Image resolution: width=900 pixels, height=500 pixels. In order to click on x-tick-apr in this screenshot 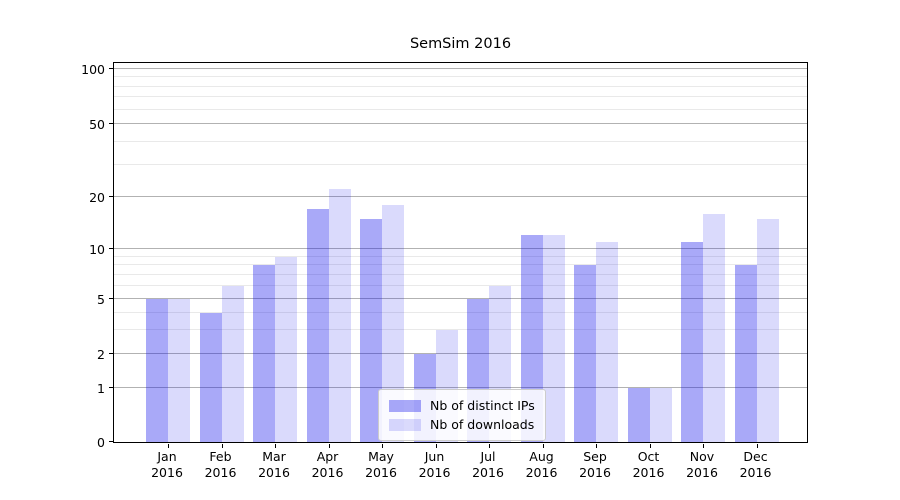, I will do `click(329, 446)`.